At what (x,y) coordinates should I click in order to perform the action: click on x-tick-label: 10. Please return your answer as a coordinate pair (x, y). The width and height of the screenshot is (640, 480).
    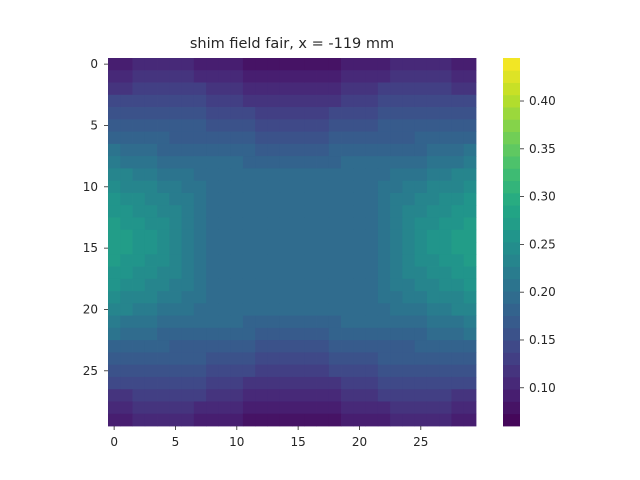
    Looking at the image, I should click on (236, 442).